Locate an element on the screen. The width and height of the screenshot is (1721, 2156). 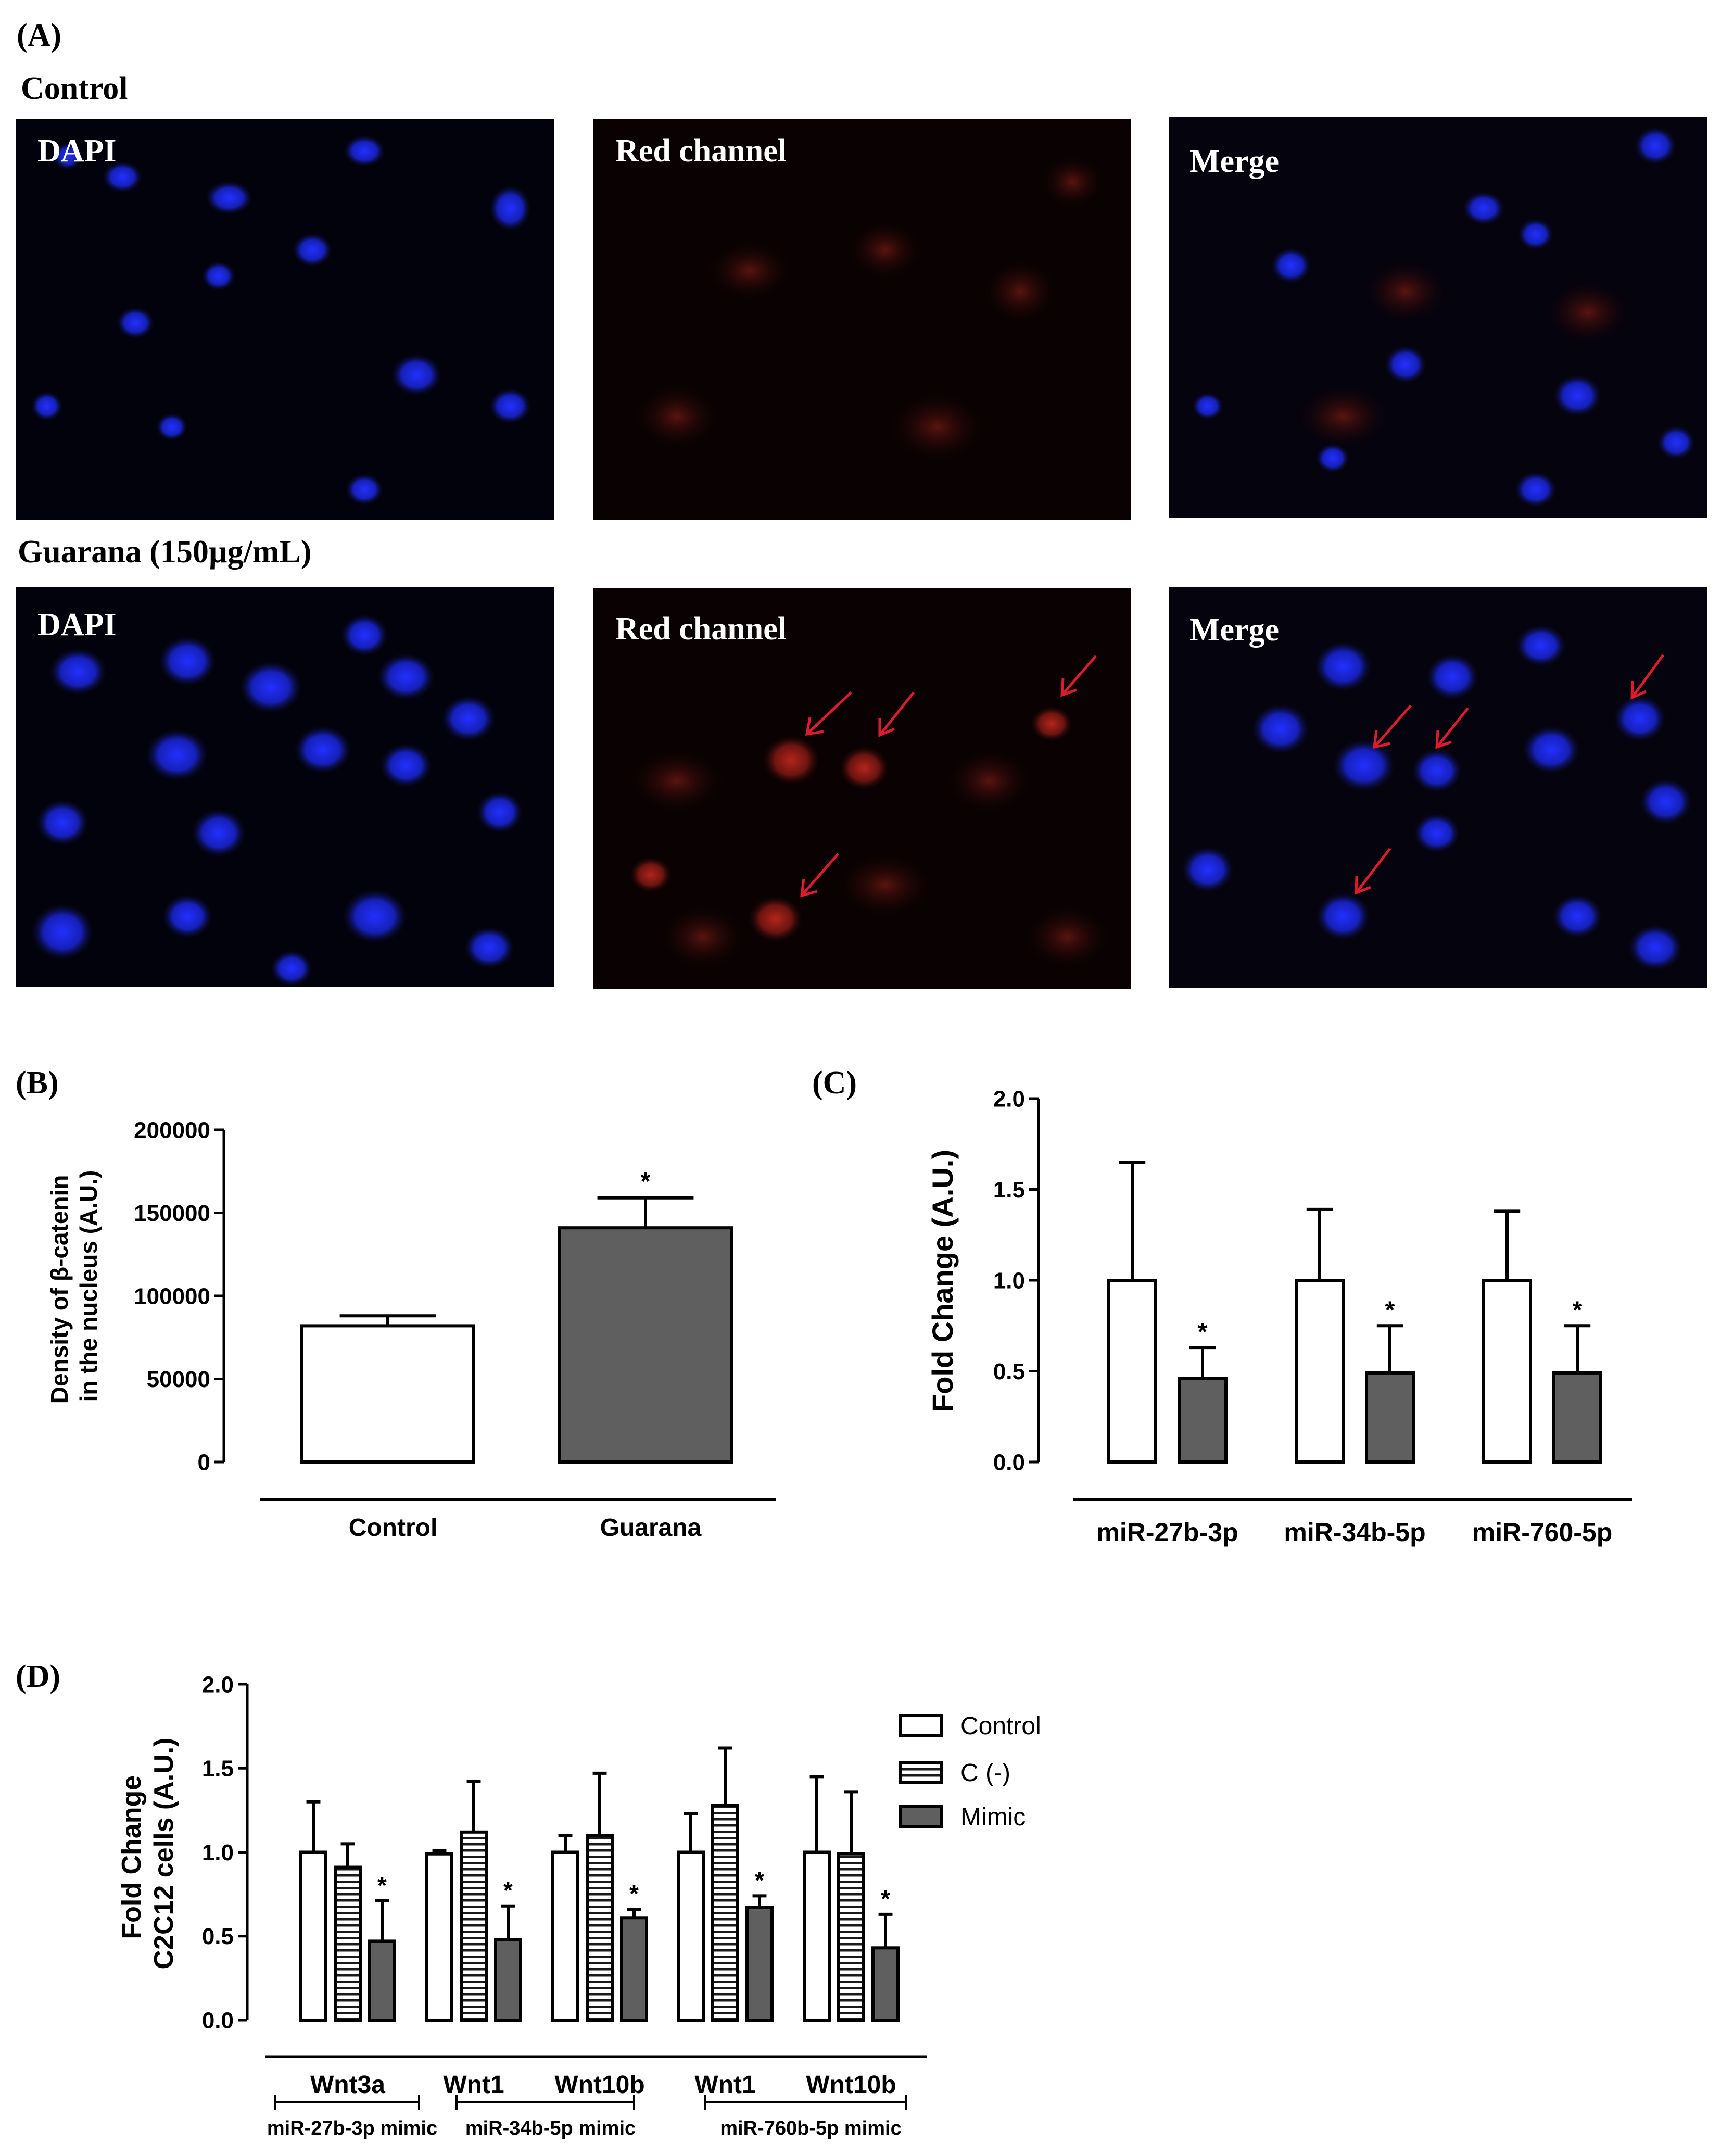
y-axis-title-d-line1: Fold Change is located at coordinates (132, 1857).